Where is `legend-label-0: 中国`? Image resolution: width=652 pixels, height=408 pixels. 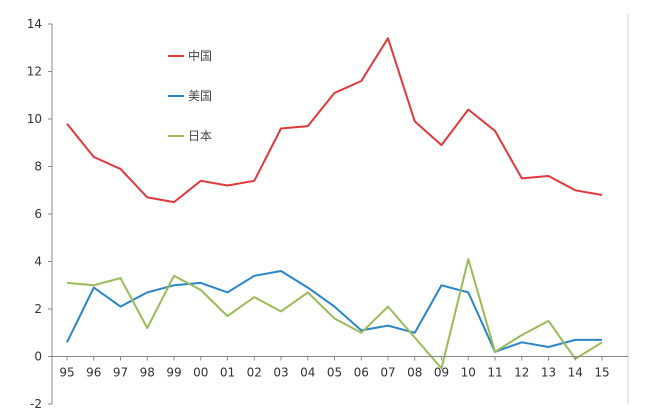 legend-label-0: 中国 is located at coordinates (200, 55).